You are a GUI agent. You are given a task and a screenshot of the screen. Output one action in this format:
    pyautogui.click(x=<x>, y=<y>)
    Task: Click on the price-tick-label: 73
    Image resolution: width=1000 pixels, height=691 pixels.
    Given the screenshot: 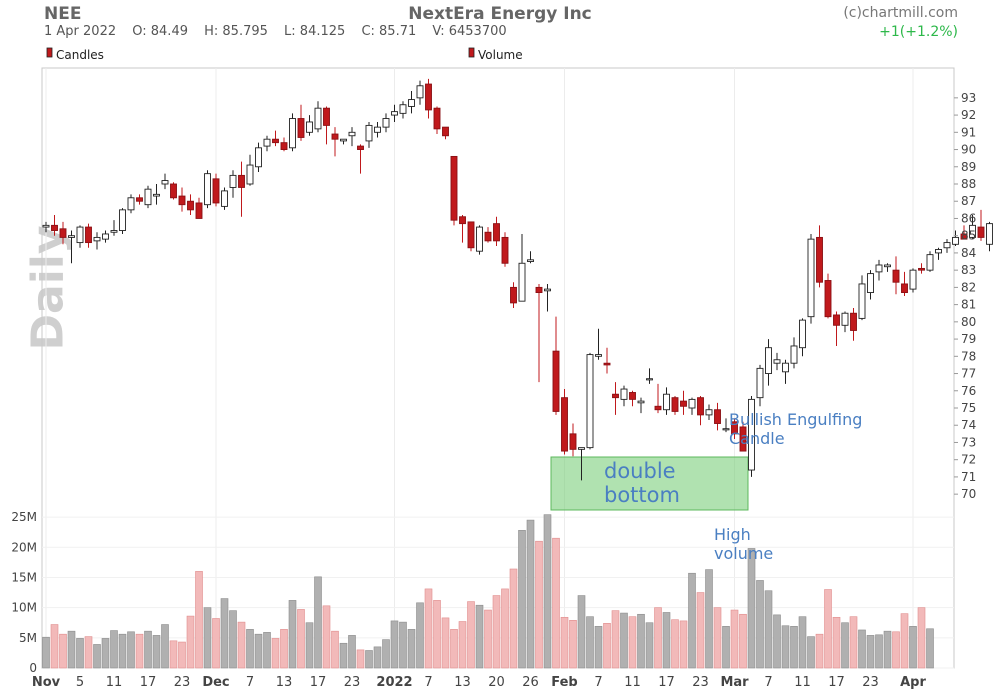 What is the action you would take?
    pyautogui.click(x=968, y=442)
    